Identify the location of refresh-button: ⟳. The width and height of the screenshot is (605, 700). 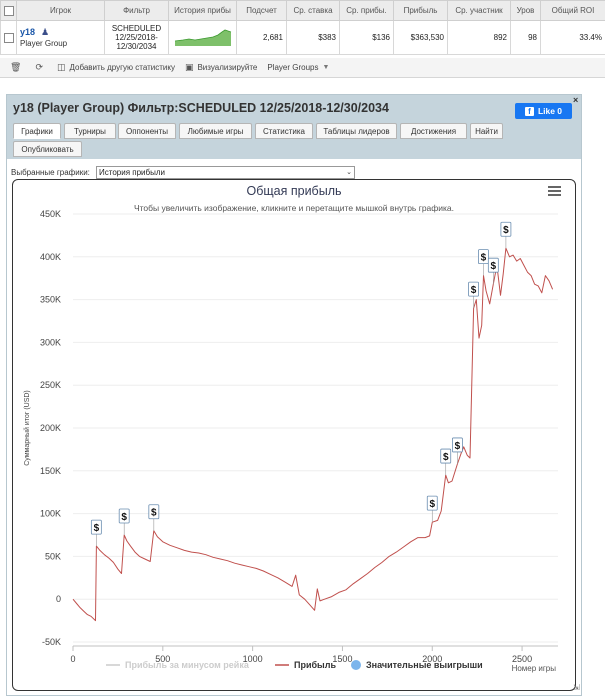
(41, 67).